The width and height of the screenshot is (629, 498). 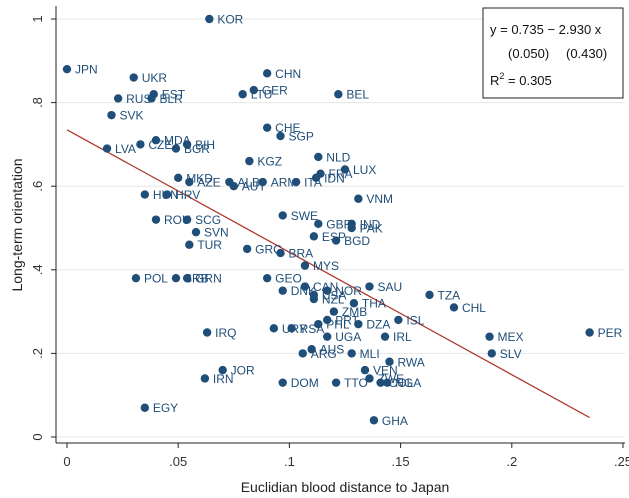 I want to click on data-point: GER, so click(x=268, y=91).